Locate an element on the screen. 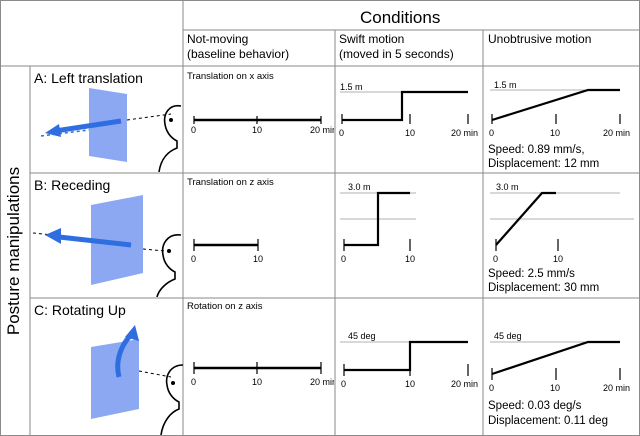 The height and width of the screenshot is (436, 640). row-b-speed: Speed: 2.5 mm/s is located at coordinates (531, 274).